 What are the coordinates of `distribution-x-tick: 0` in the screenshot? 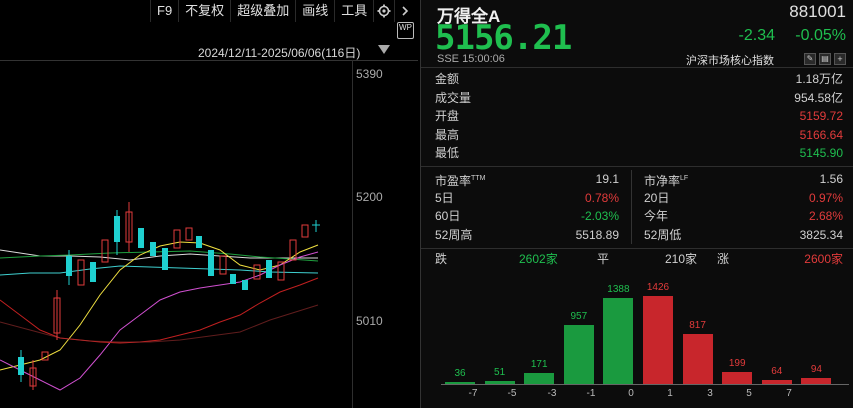 It's located at (631, 393).